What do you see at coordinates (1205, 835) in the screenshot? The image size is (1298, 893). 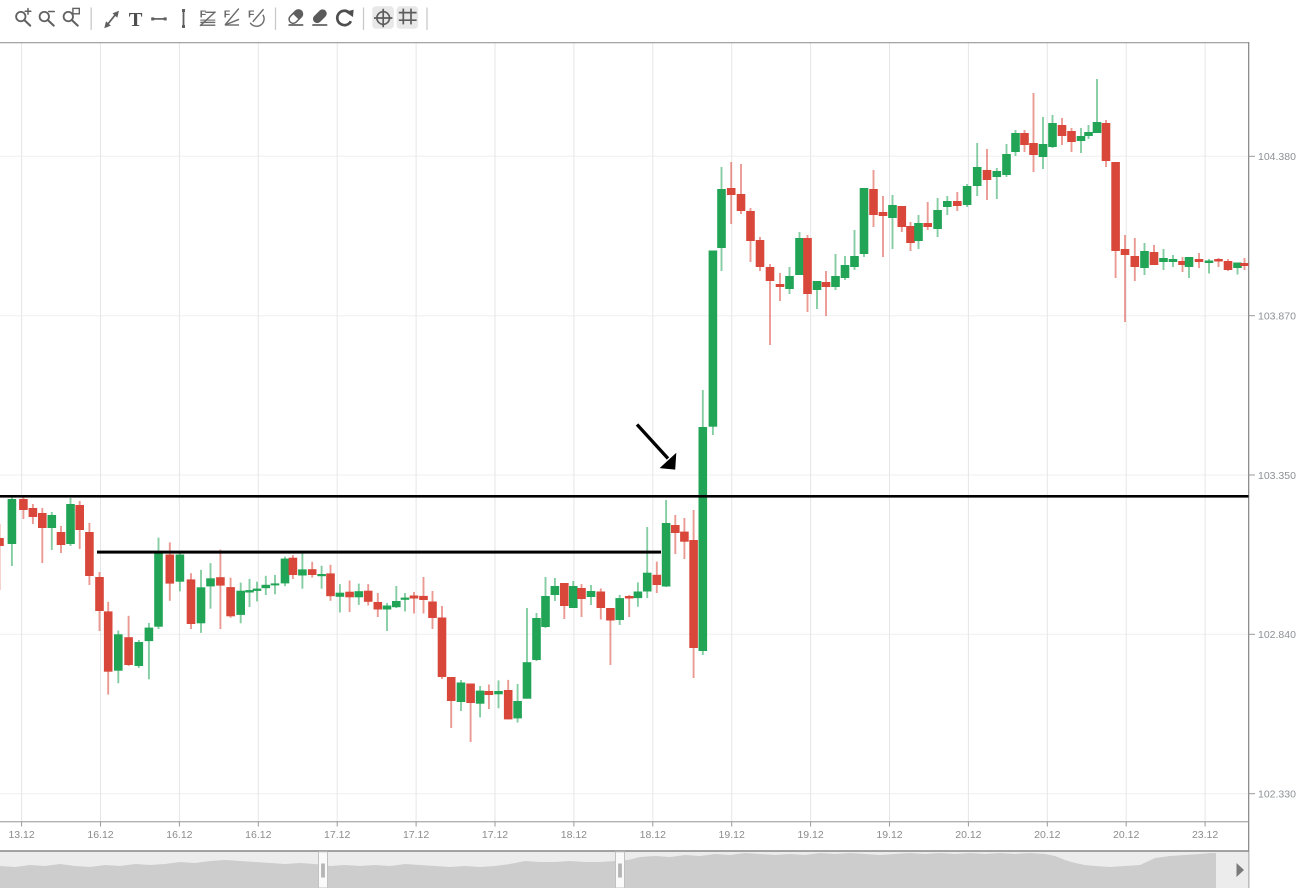 I see `svg-text: 23.12` at bounding box center [1205, 835].